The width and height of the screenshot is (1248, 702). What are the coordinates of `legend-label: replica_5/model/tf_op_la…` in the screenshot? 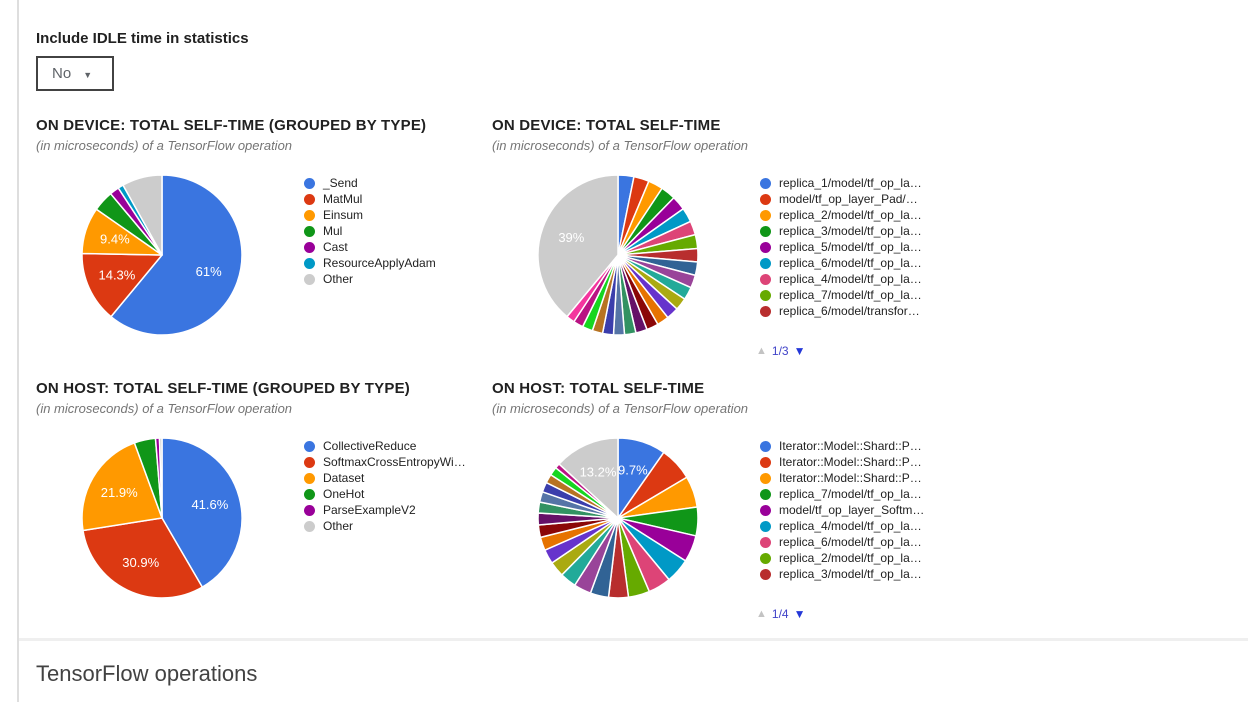 It's located at (850, 247).